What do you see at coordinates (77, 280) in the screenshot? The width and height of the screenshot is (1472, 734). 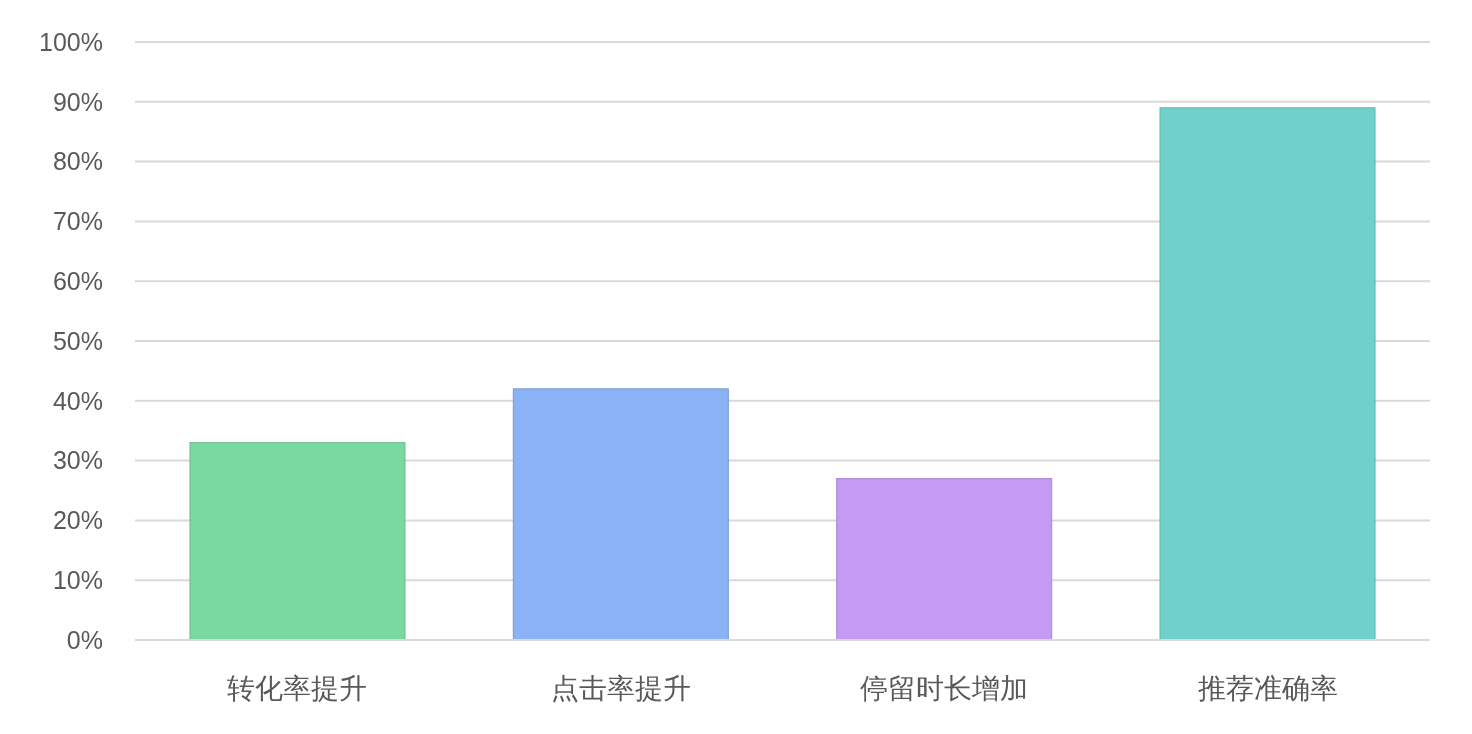 I see `y-tick-label: 60%` at bounding box center [77, 280].